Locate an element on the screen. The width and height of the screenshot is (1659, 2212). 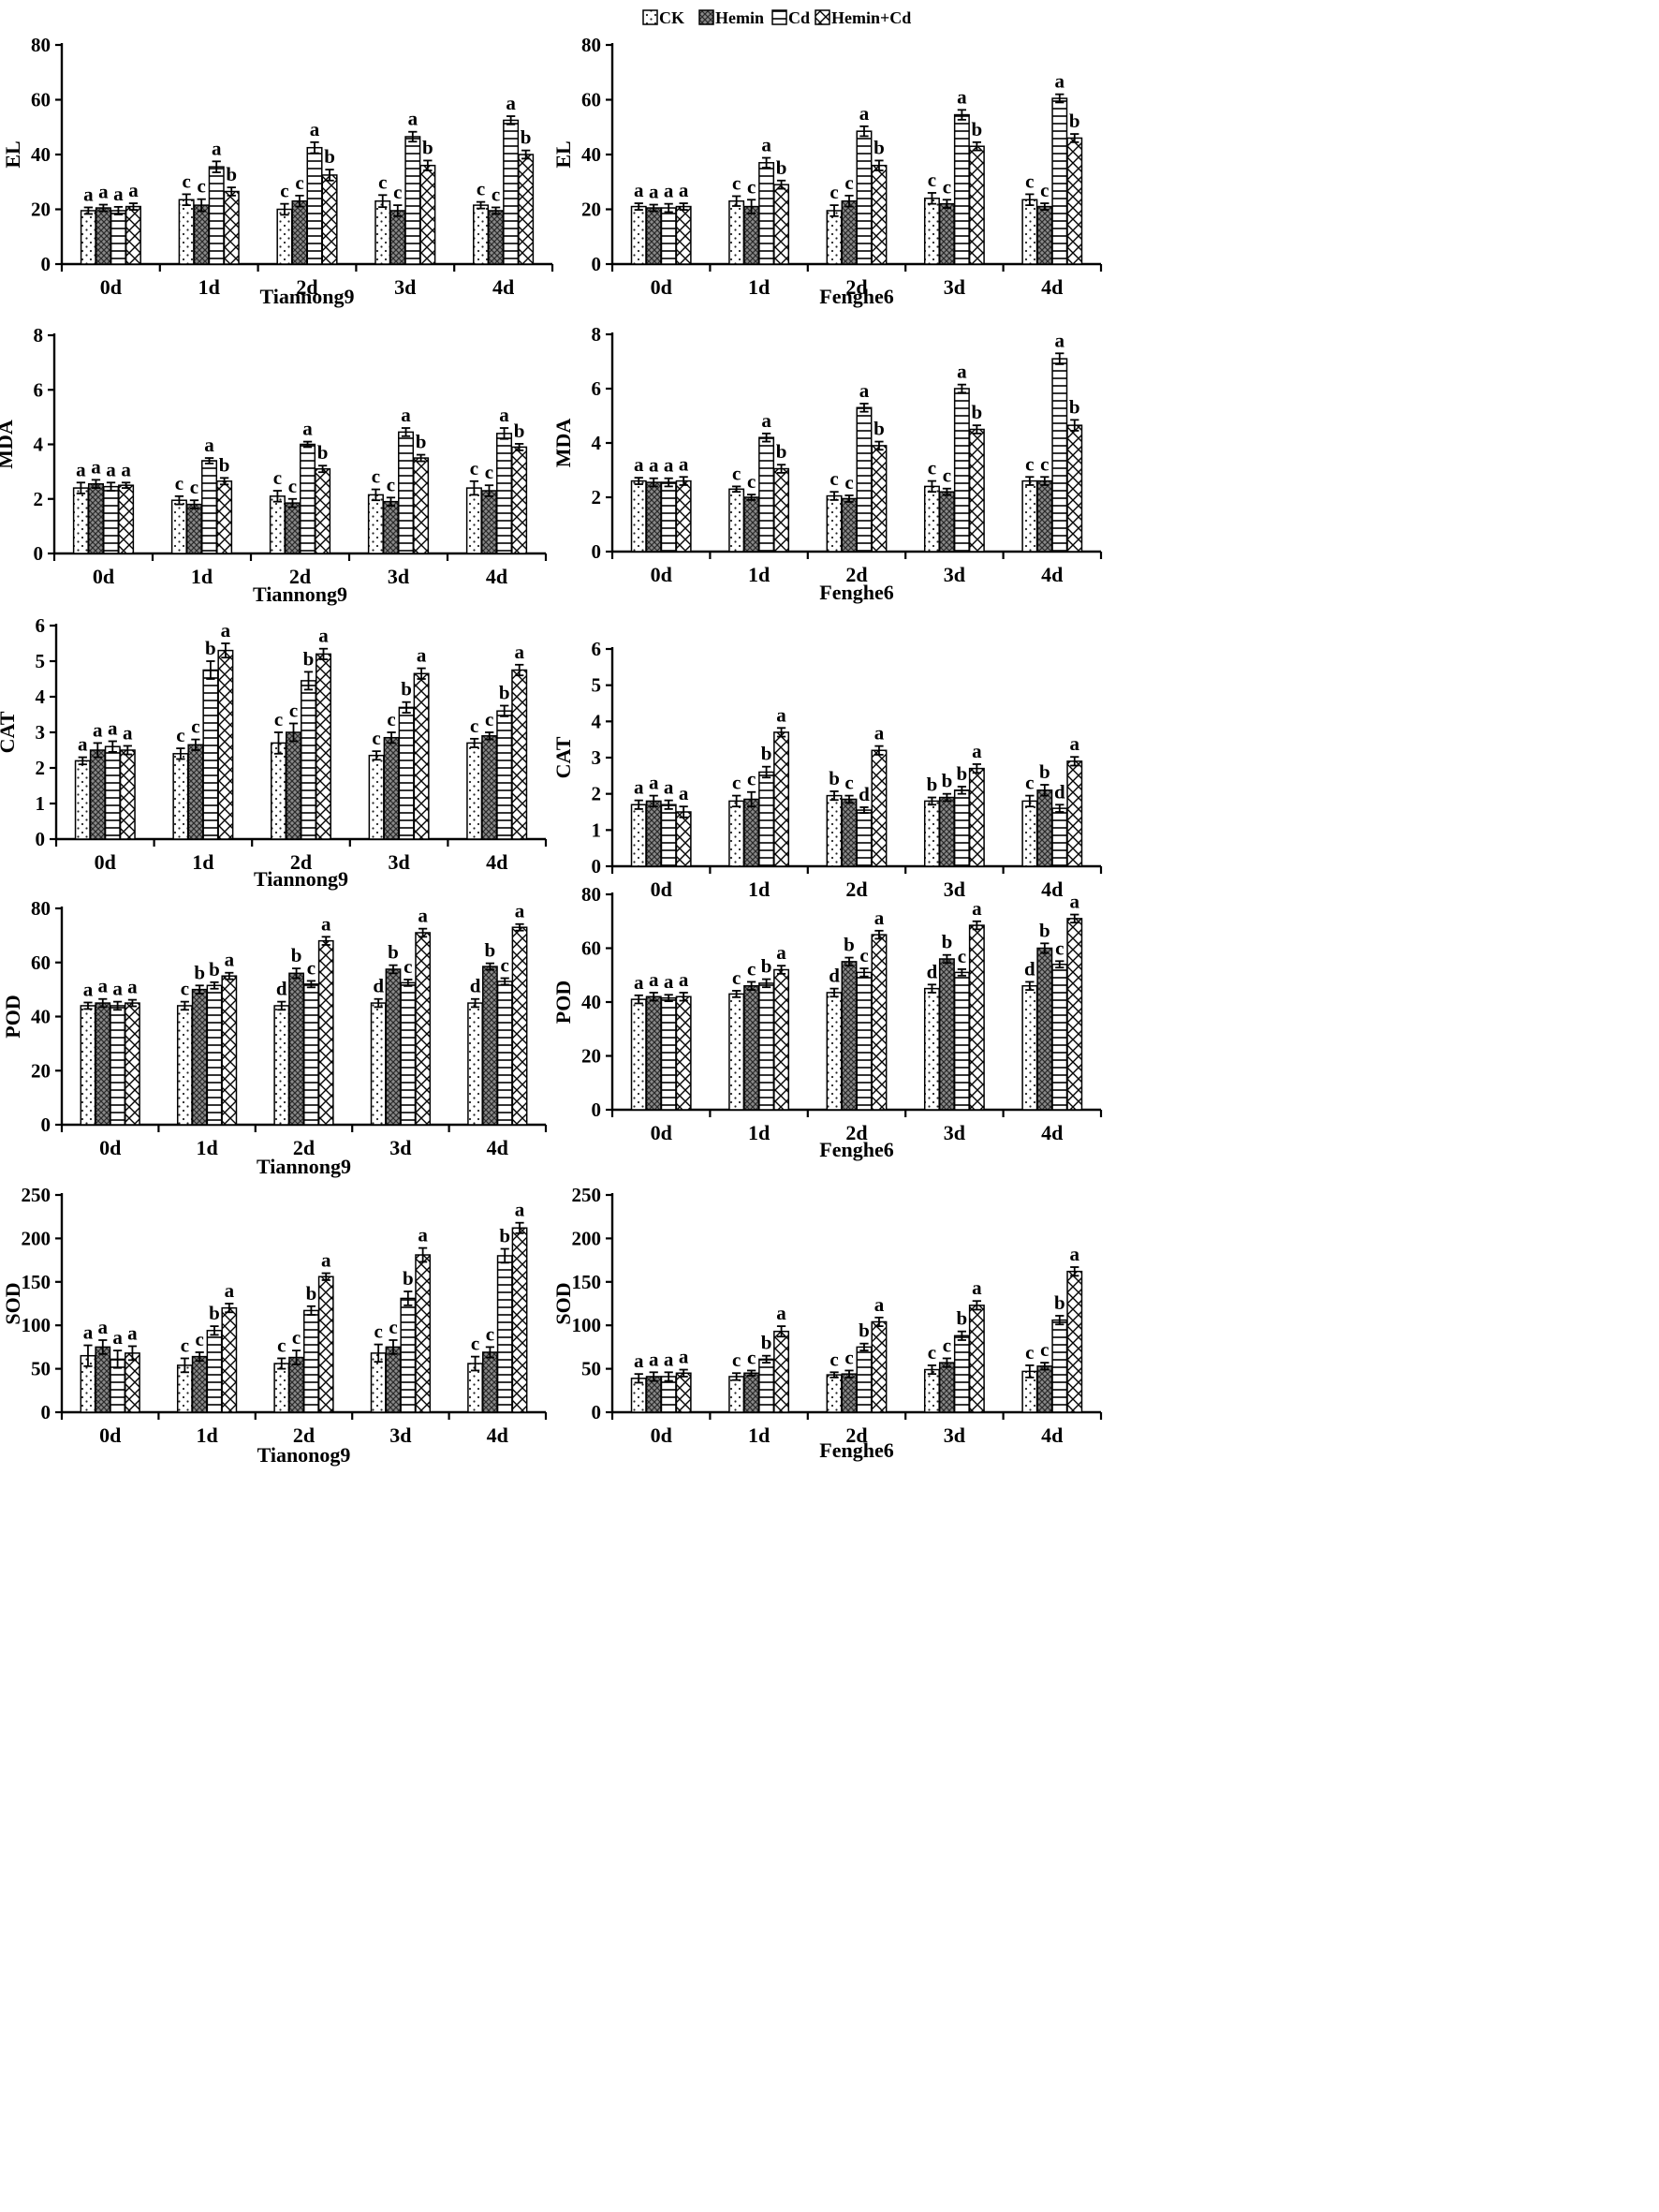
y-tick-label: 200 is located at coordinates (36, 1238).